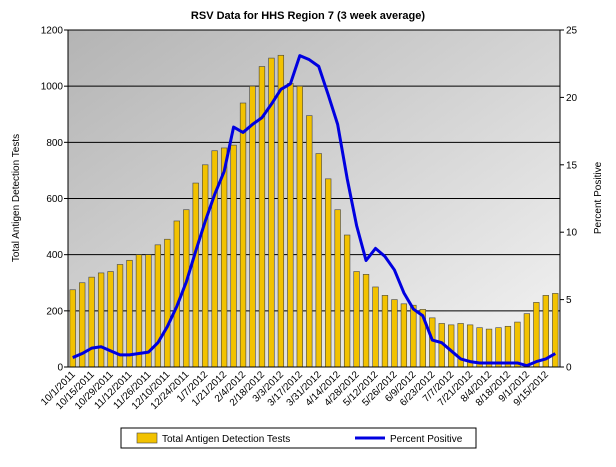 The image size is (616, 467). Describe the element at coordinates (569, 368) in the screenshot. I see `y2-tick-label: 0` at that location.